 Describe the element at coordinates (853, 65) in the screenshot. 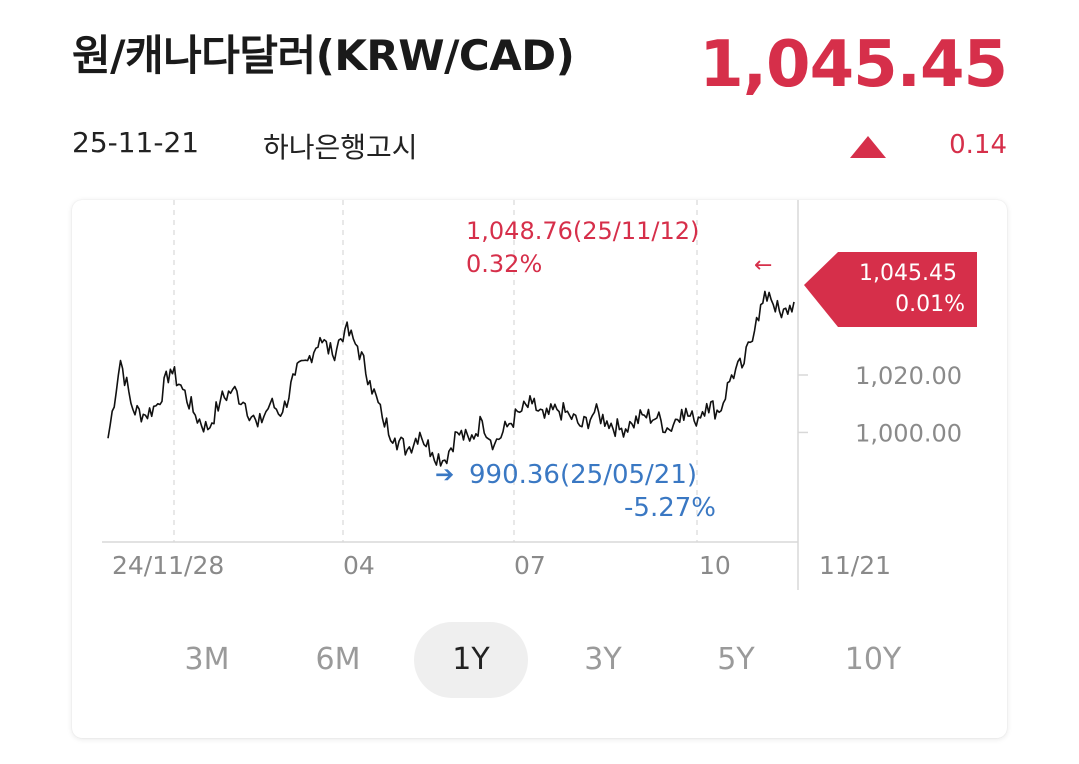

I see `current-price: 1,045.45` at that location.